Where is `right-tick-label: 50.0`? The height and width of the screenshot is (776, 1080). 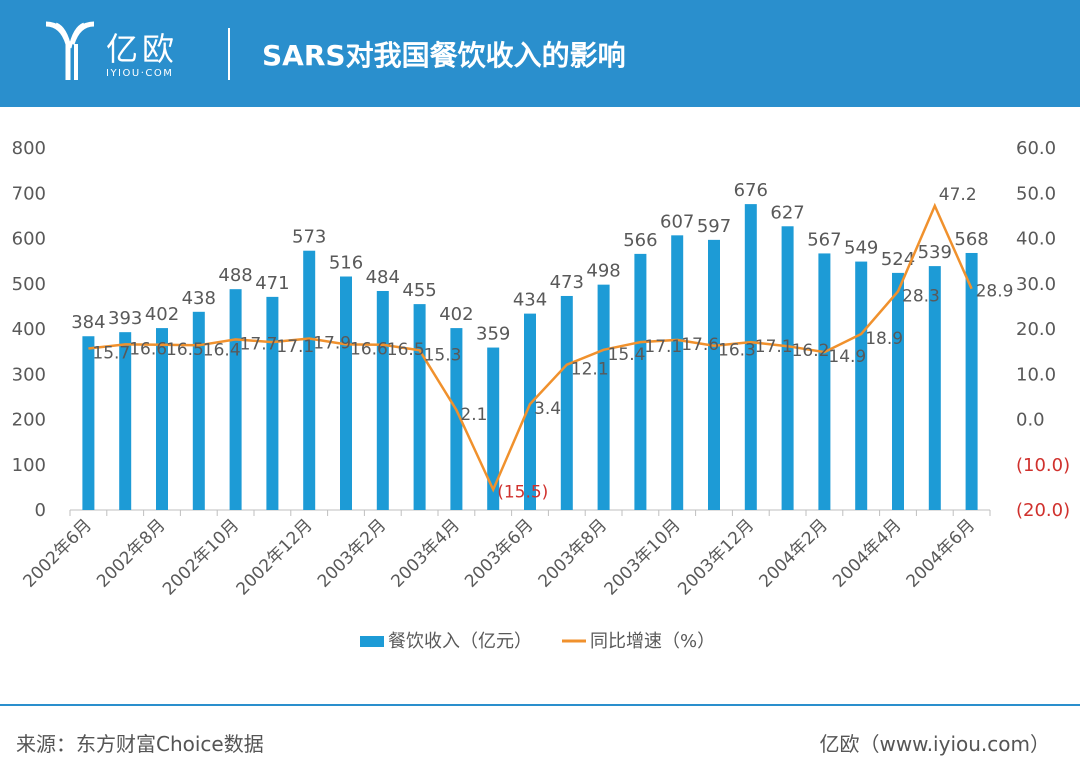 right-tick-label: 50.0 is located at coordinates (1036, 193).